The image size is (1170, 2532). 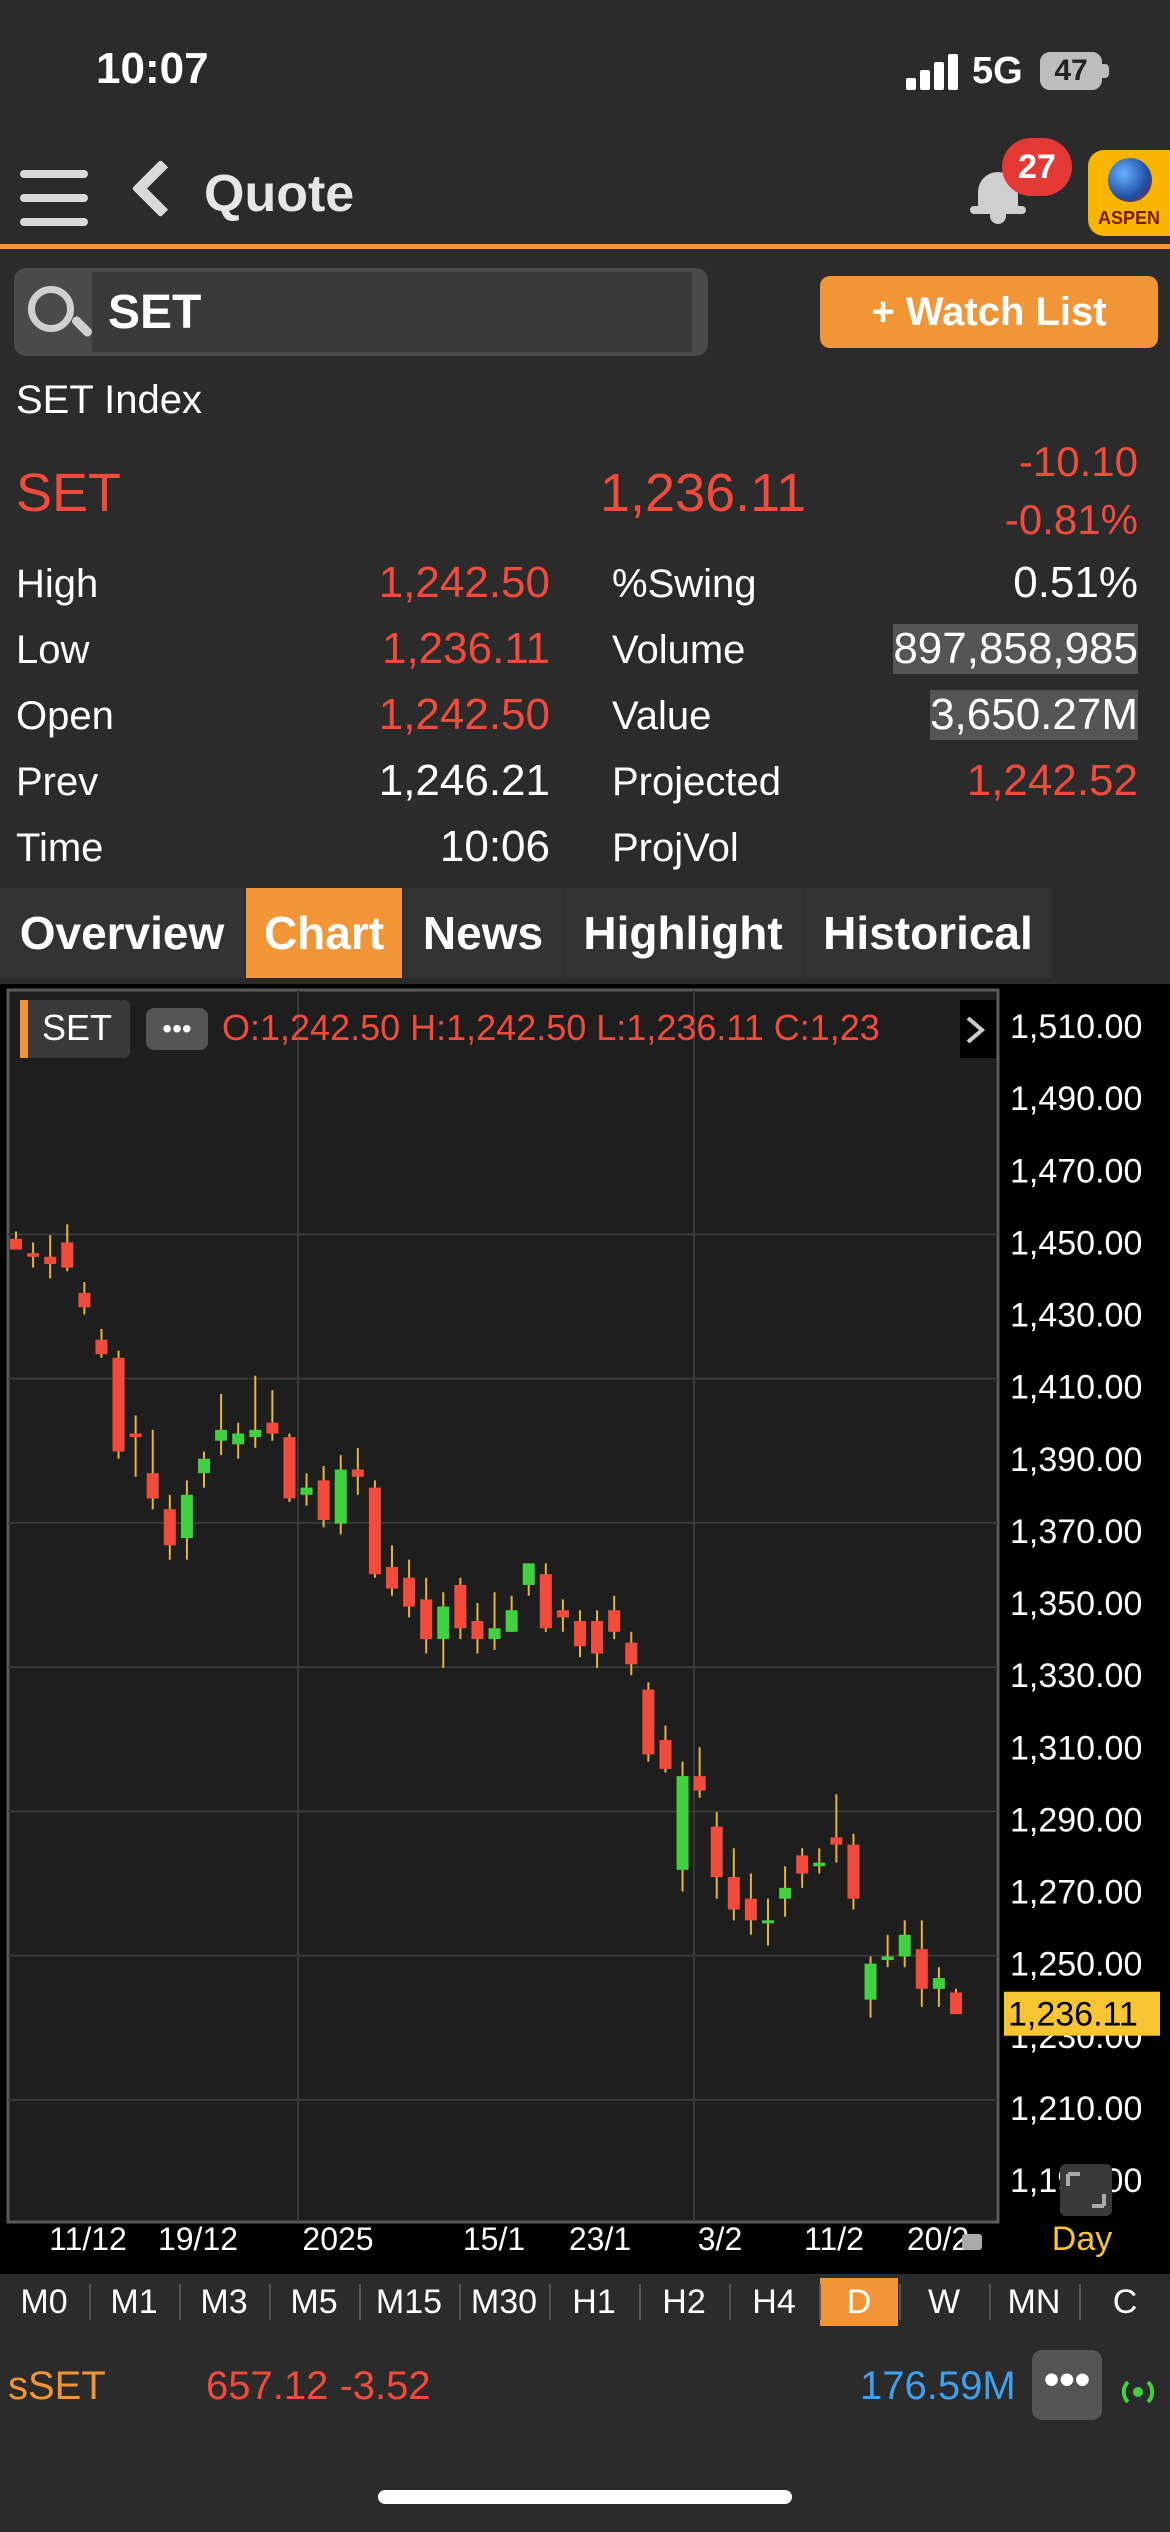 I want to click on ticker-more-button: •••, so click(x=1067, y=2385).